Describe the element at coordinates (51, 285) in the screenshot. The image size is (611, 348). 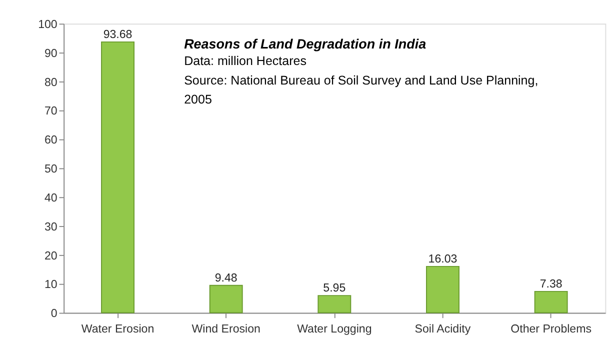
I see `y-tick-label: 10` at that location.